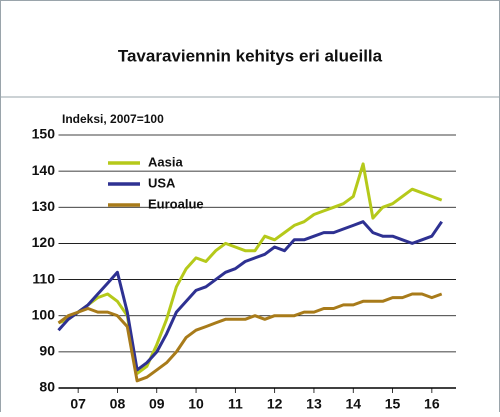  Describe the element at coordinates (176, 203) in the screenshot. I see `legend-label: Euroalue` at that location.